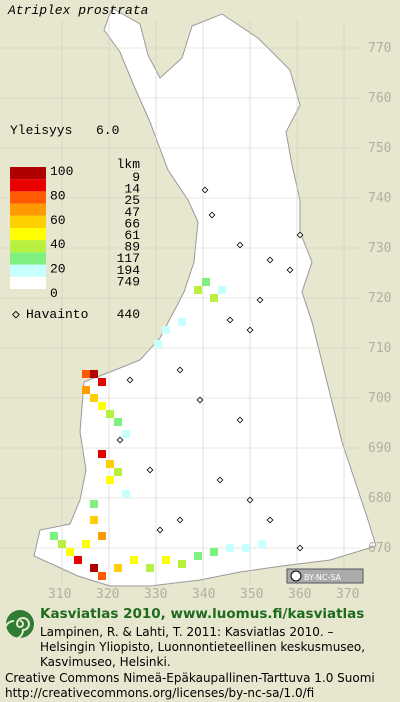 Image resolution: width=400 pixels, height=702 pixels. What do you see at coordinates (61, 171) in the screenshot?
I see `scale-label: 100` at bounding box center [61, 171].